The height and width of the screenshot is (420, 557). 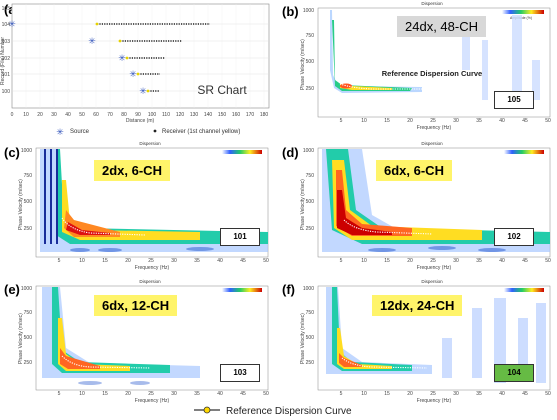 I want to click on config-tag-e: 6dx, 12-CH, so click(x=136, y=305).